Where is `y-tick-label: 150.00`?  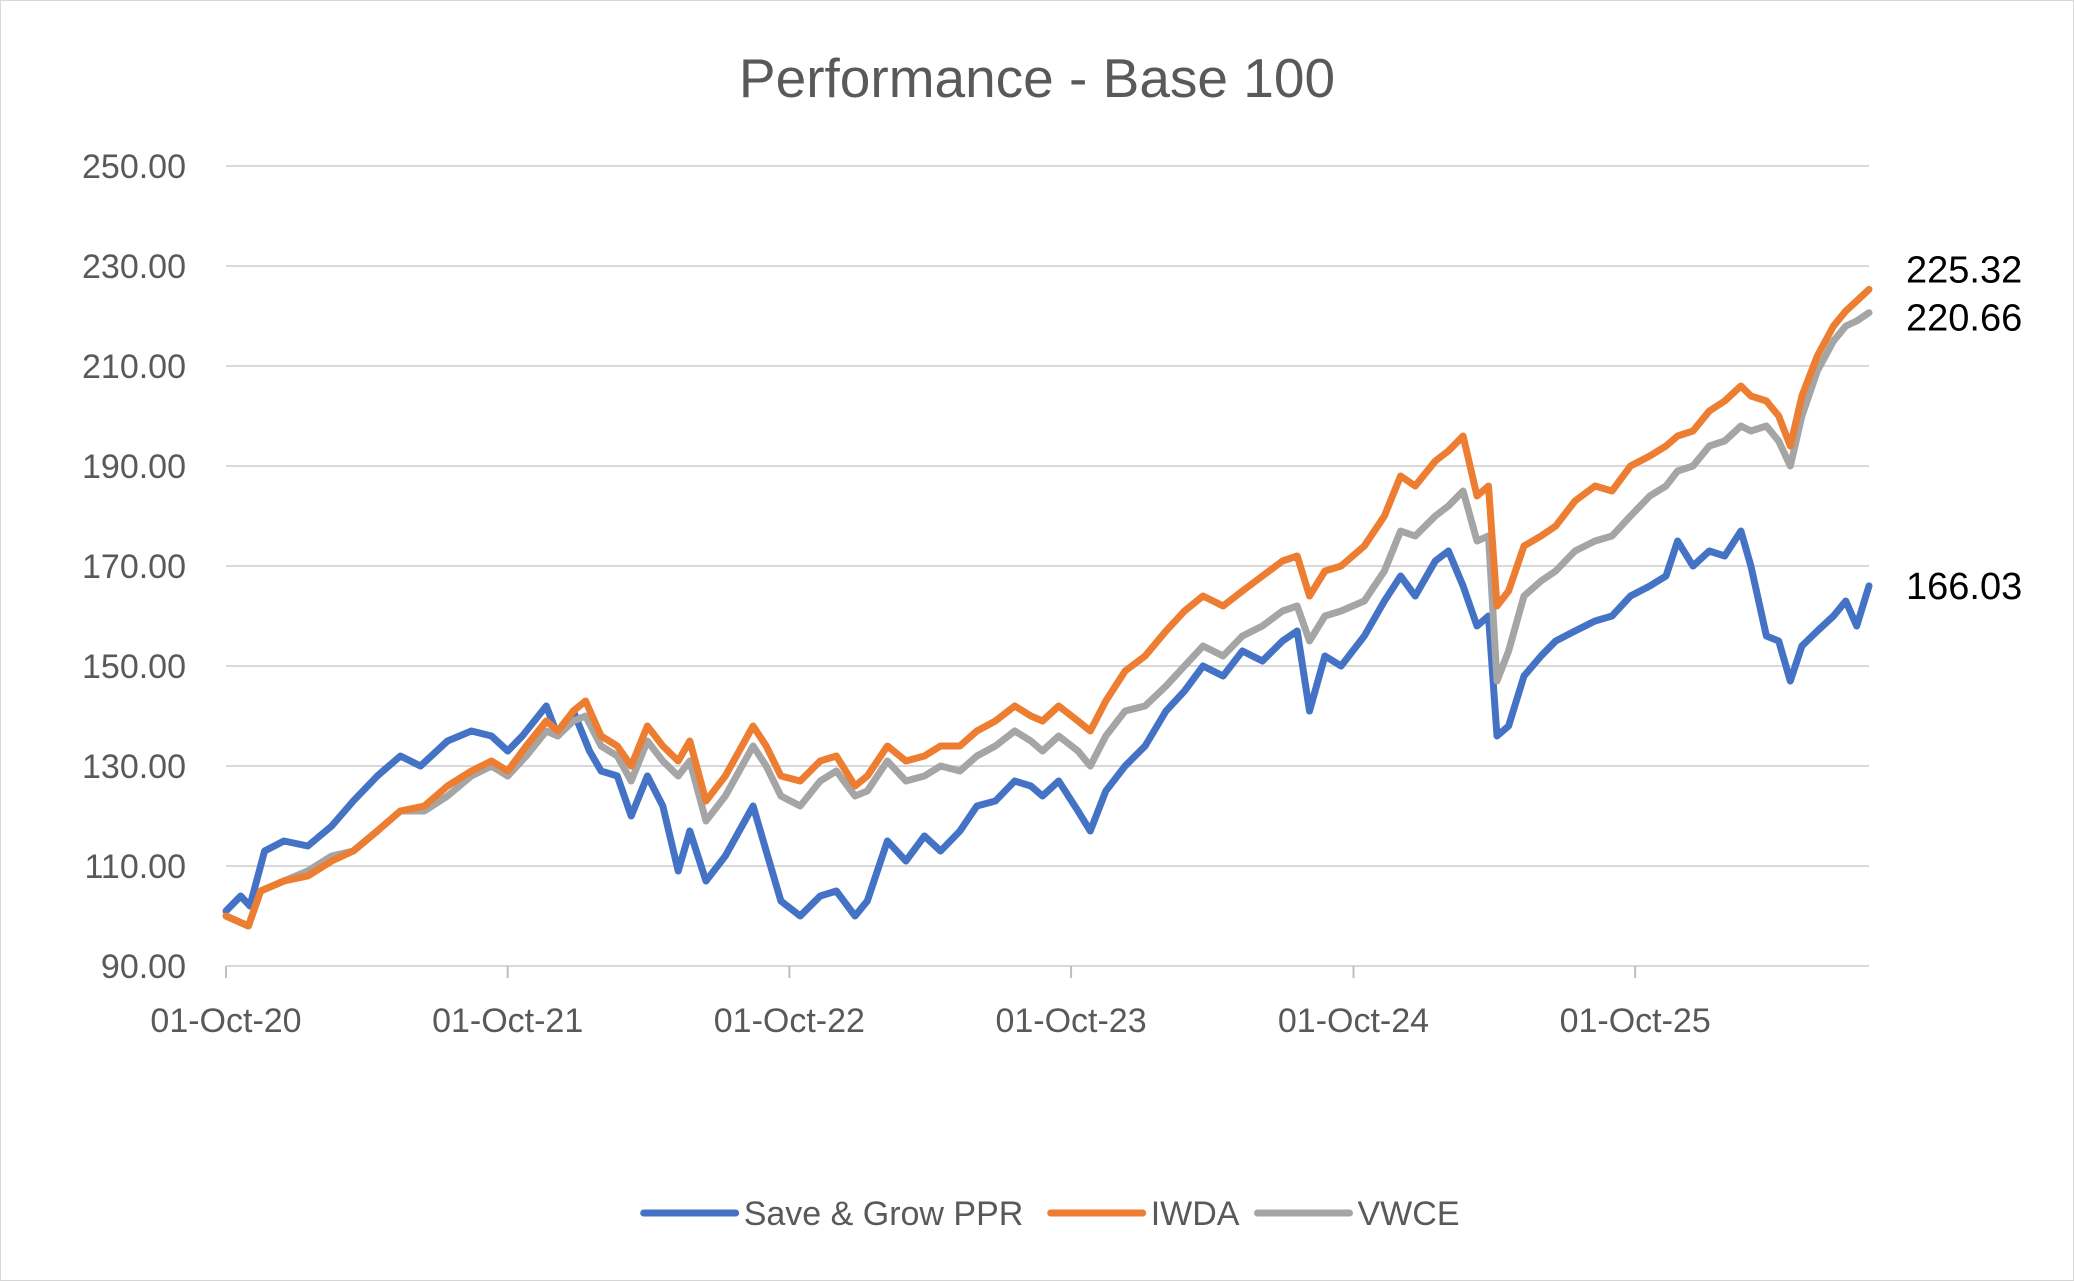
y-tick-label: 150.00 is located at coordinates (134, 667).